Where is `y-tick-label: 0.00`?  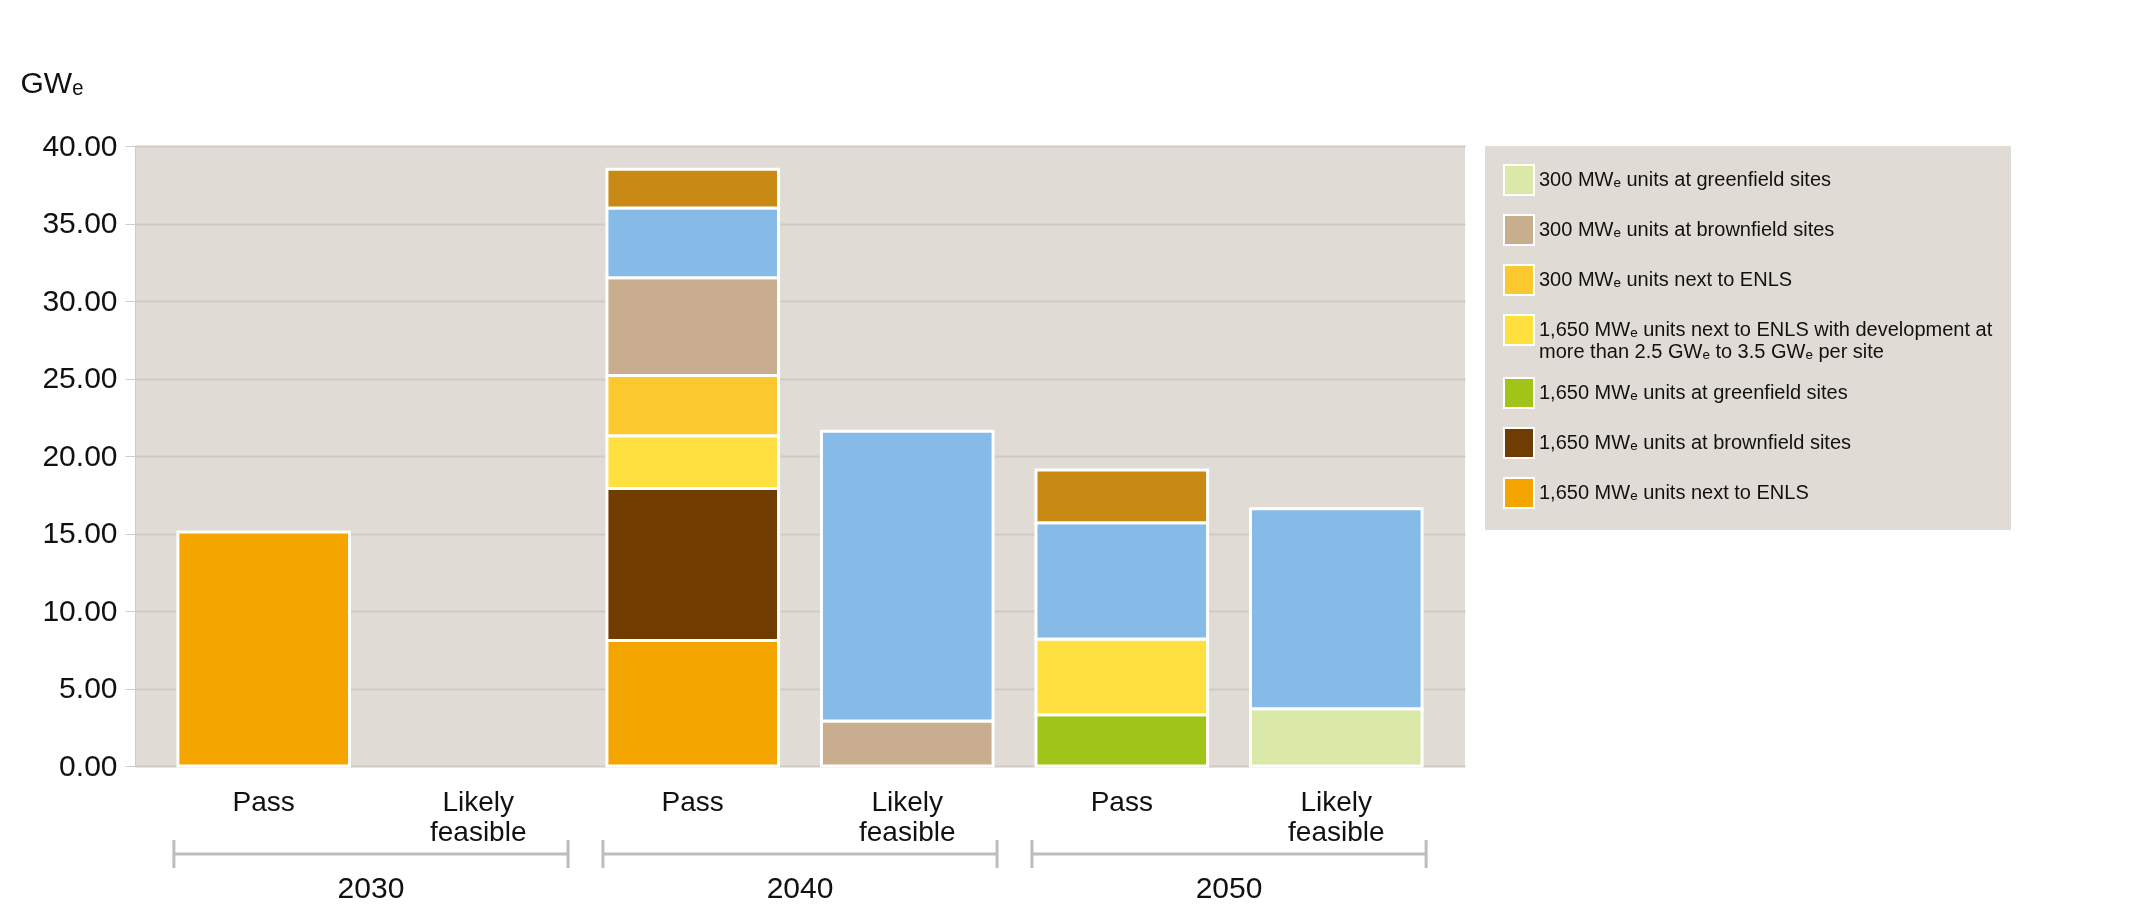
y-tick-label: 0.00 is located at coordinates (88, 765).